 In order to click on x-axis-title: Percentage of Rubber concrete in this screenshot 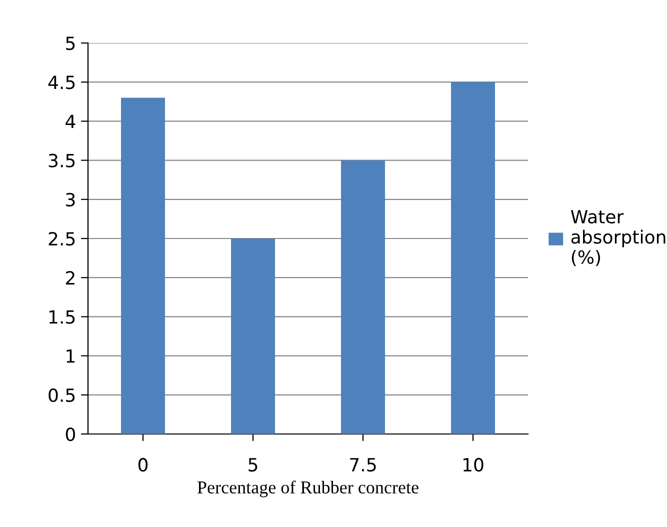, I will do `click(307, 489)`.